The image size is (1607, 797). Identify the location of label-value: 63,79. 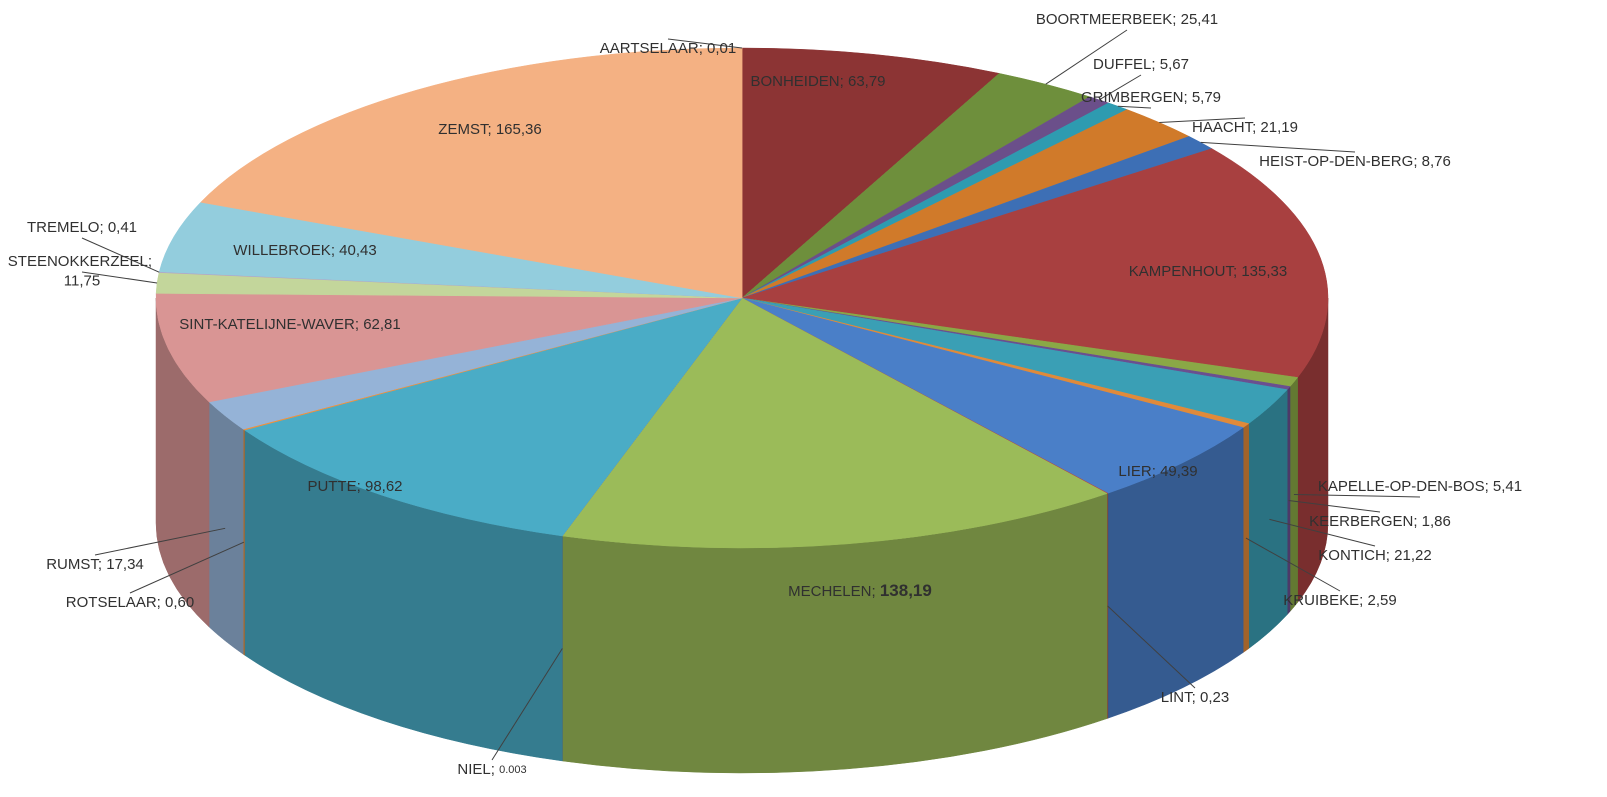
(867, 81).